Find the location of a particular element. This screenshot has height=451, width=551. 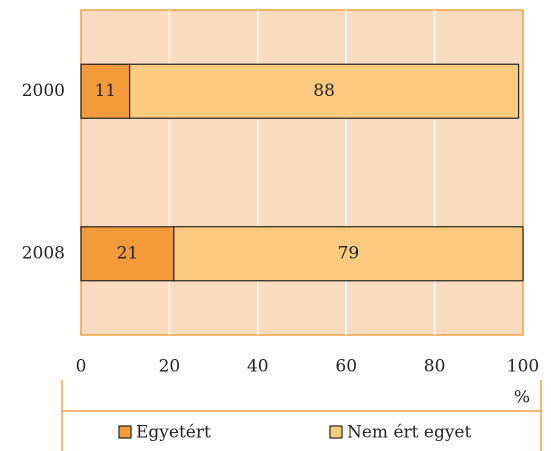

legend-label: Nem ért egyet is located at coordinates (409, 433).